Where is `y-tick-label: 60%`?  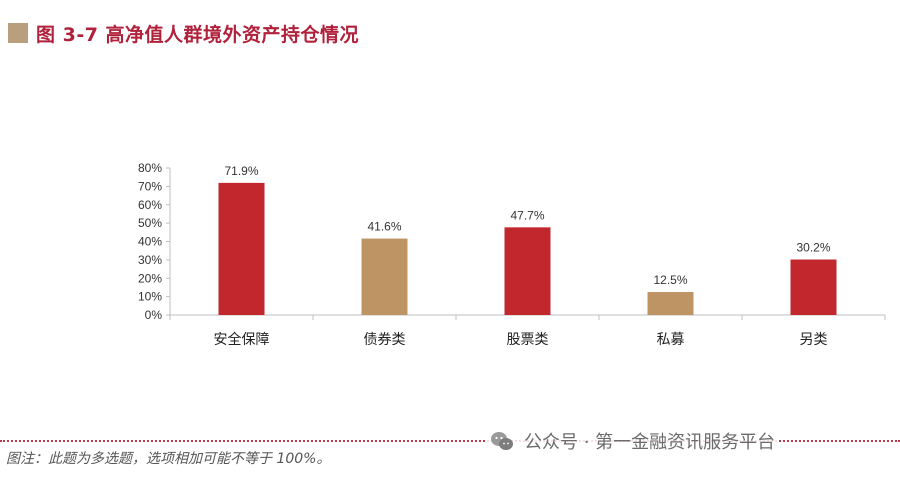 y-tick-label: 60% is located at coordinates (150, 205).